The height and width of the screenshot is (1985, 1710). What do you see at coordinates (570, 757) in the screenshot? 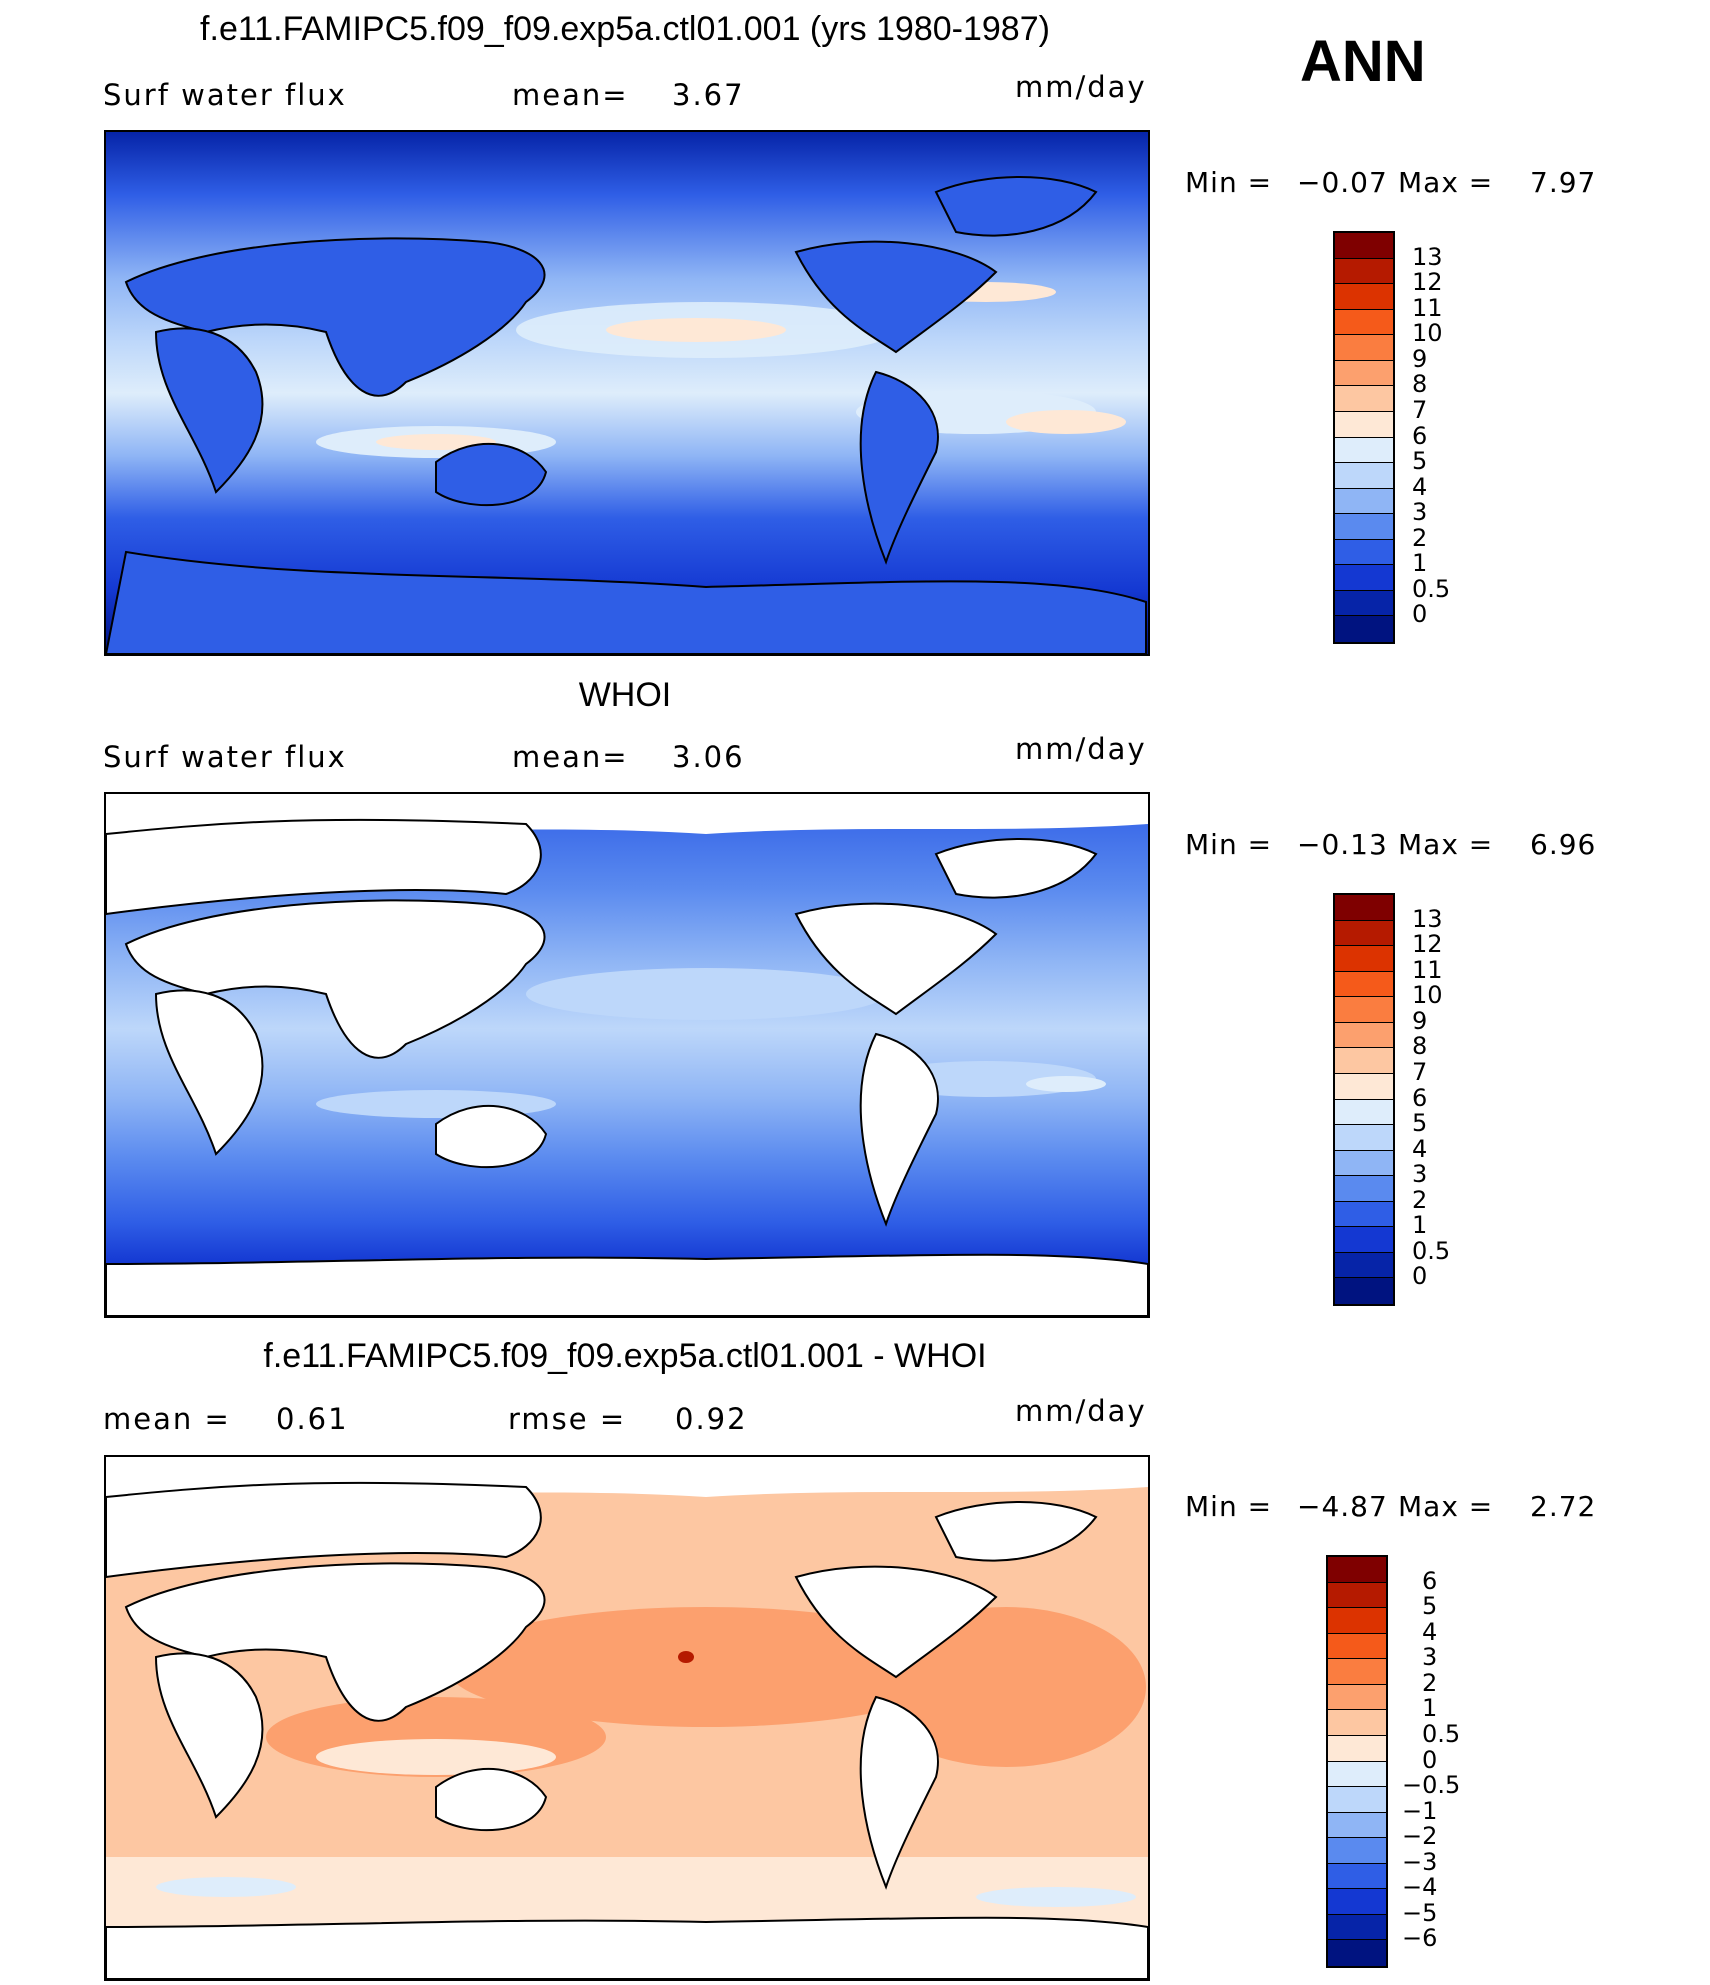
I see `panel-2-mean-label: mean=` at bounding box center [570, 757].